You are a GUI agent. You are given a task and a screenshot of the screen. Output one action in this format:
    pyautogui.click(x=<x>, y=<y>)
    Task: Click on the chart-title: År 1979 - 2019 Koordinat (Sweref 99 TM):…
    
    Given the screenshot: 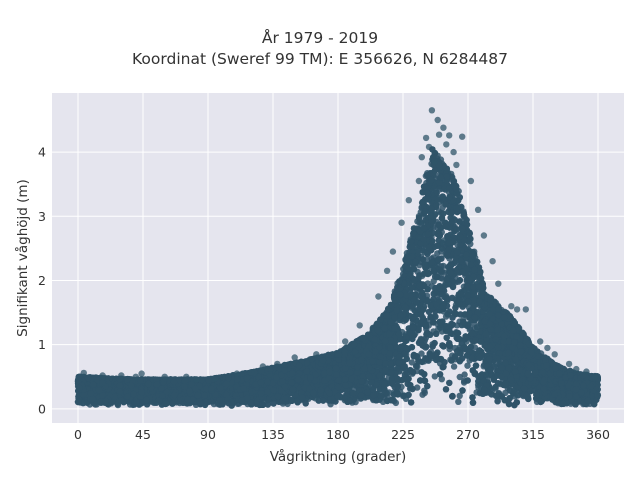 What is the action you would take?
    pyautogui.click(x=320, y=49)
    